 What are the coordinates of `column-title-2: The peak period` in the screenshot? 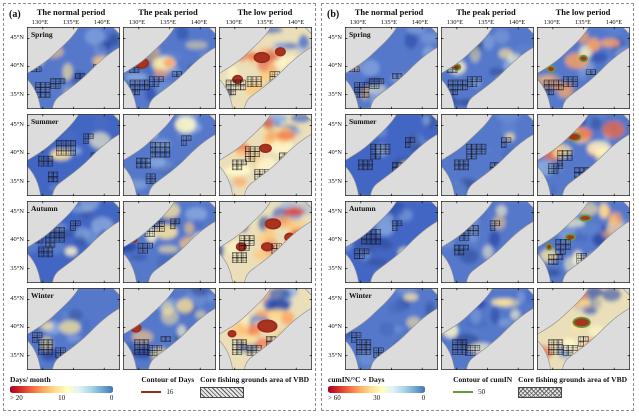 It's located at (168, 12).